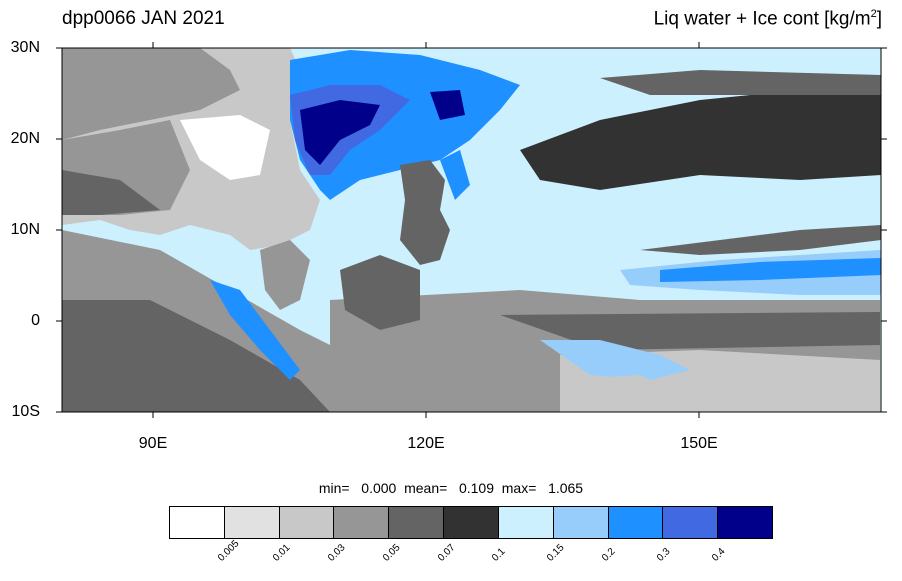 Image resolution: width=902 pixels, height=581 pixels. What do you see at coordinates (143, 18) in the screenshot?
I see `plot-title: dpp0066 JAN 2021` at bounding box center [143, 18].